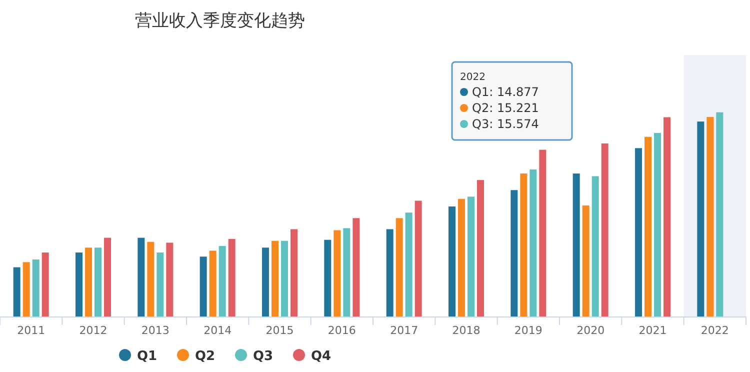 This screenshot has width=750, height=372. What do you see at coordinates (505, 124) in the screenshot?
I see `annotation: Q3: 15.574` at bounding box center [505, 124].